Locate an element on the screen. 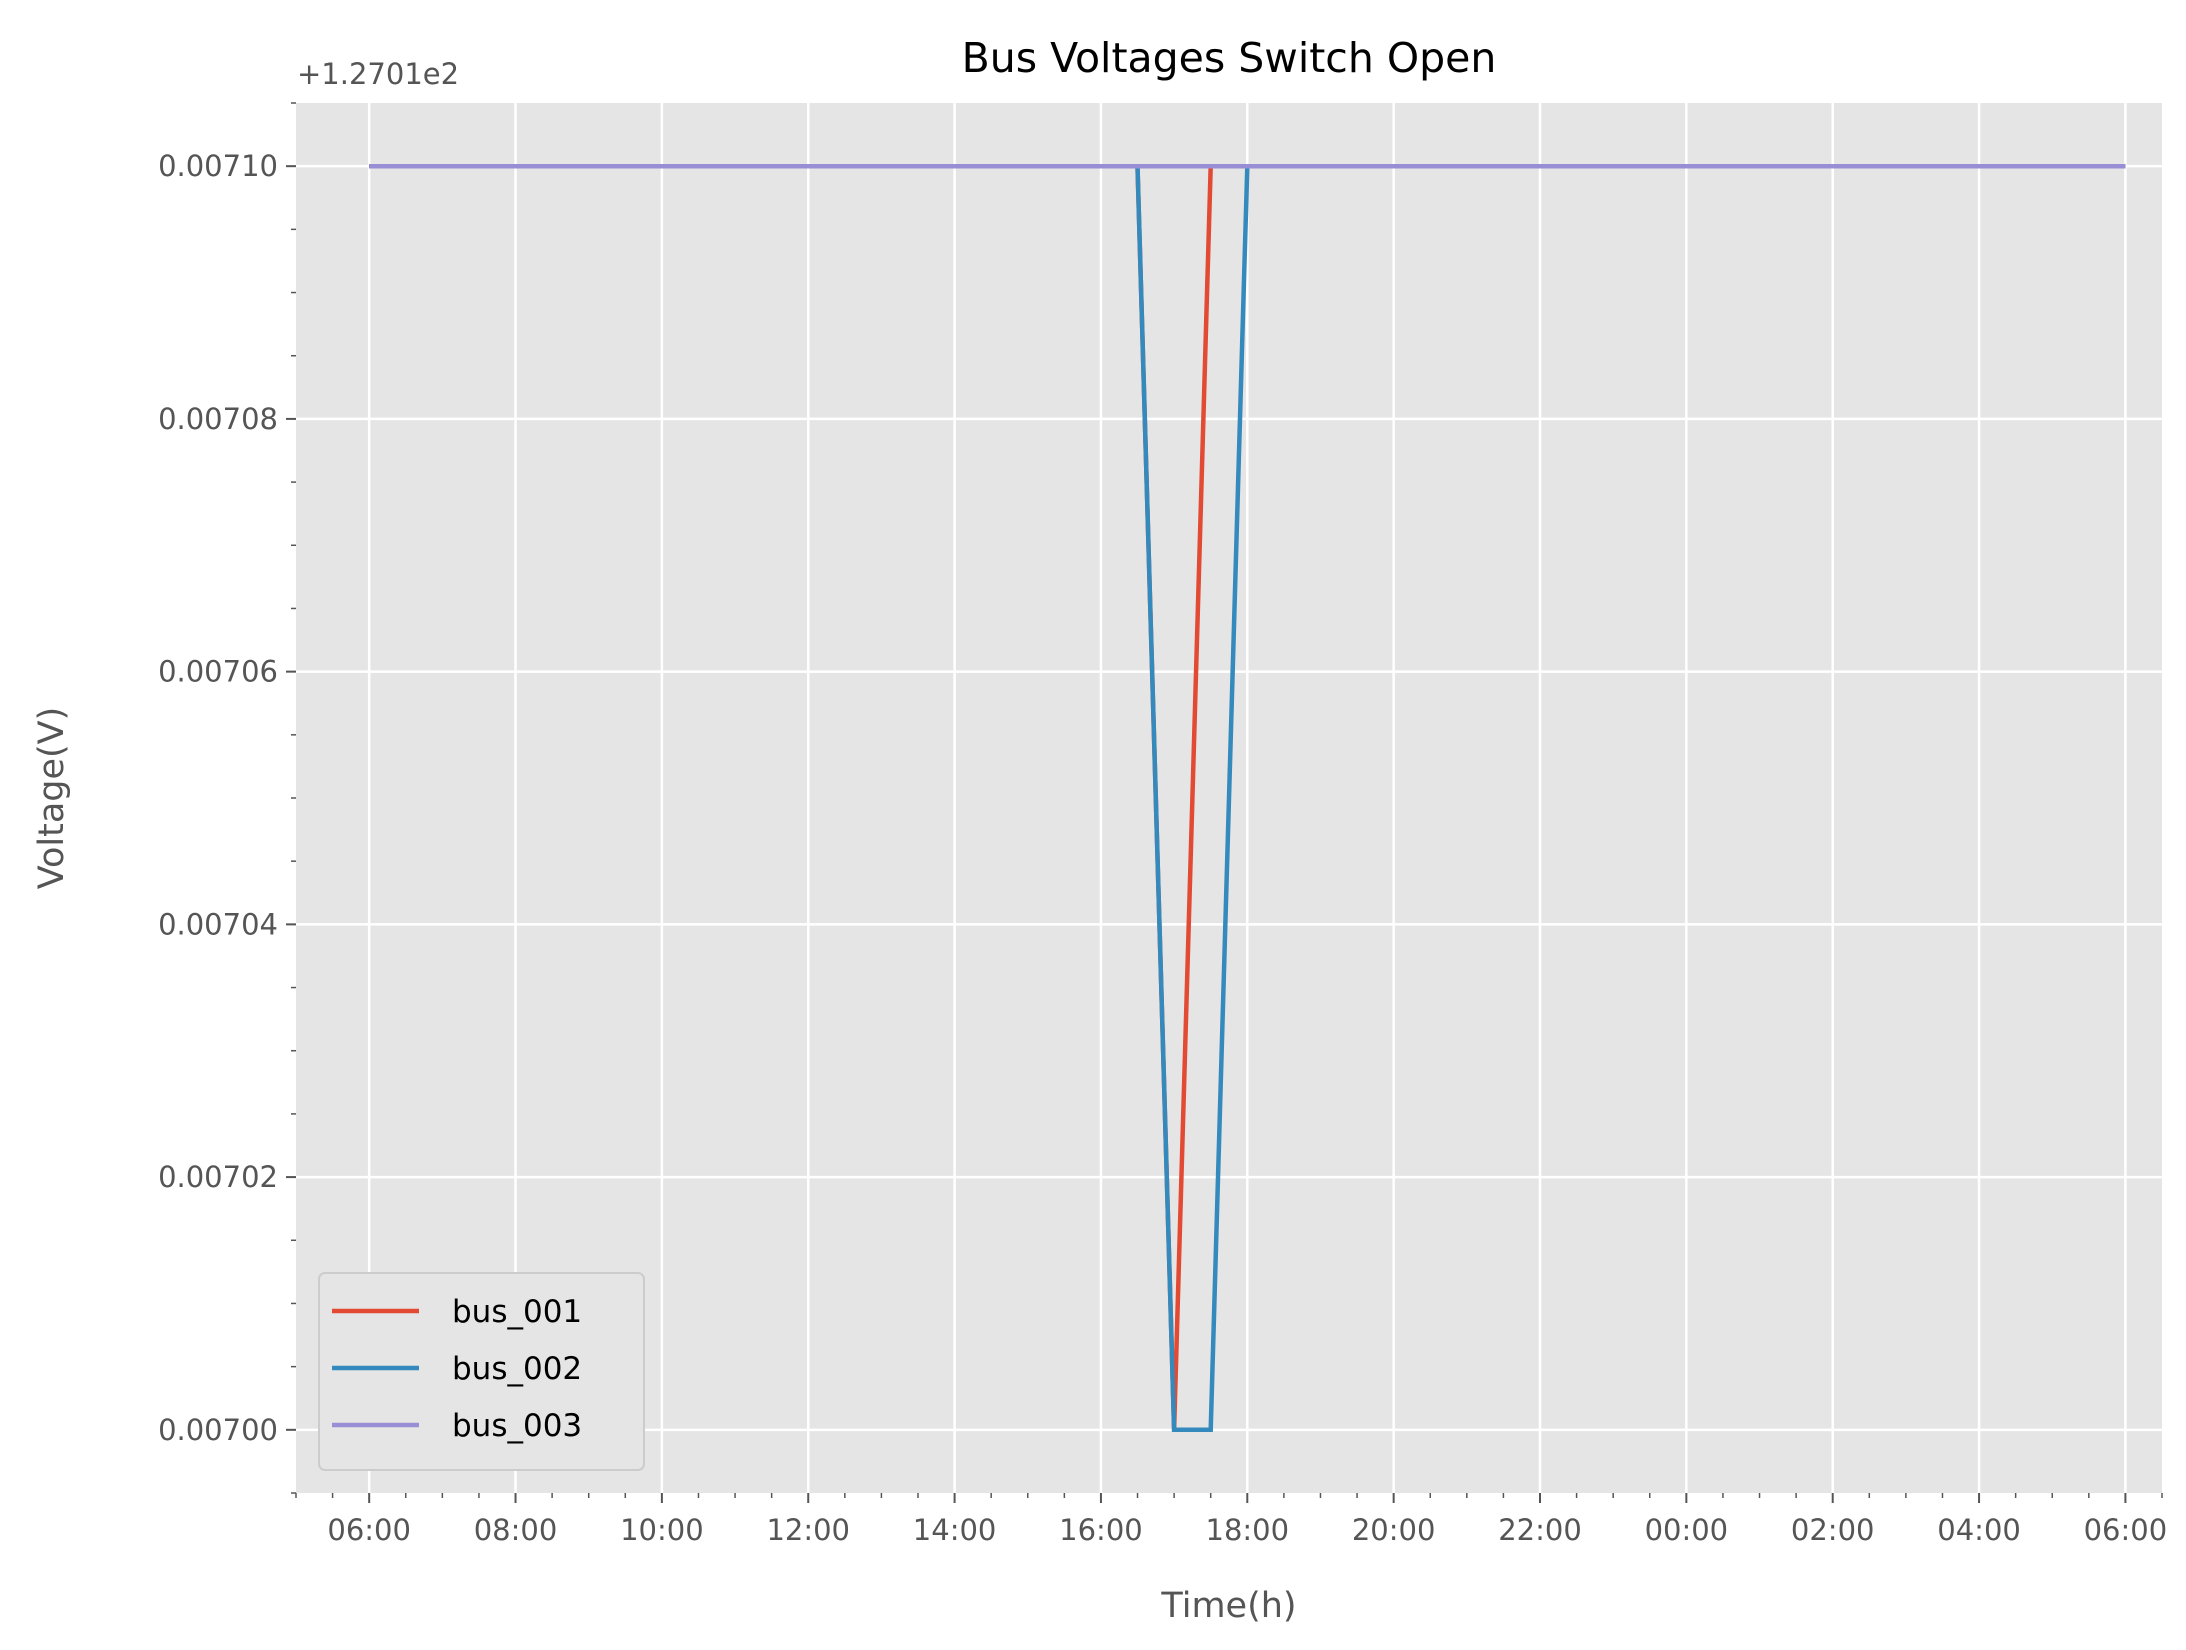  y-tick-label: 0.00708 is located at coordinates (218, 419).